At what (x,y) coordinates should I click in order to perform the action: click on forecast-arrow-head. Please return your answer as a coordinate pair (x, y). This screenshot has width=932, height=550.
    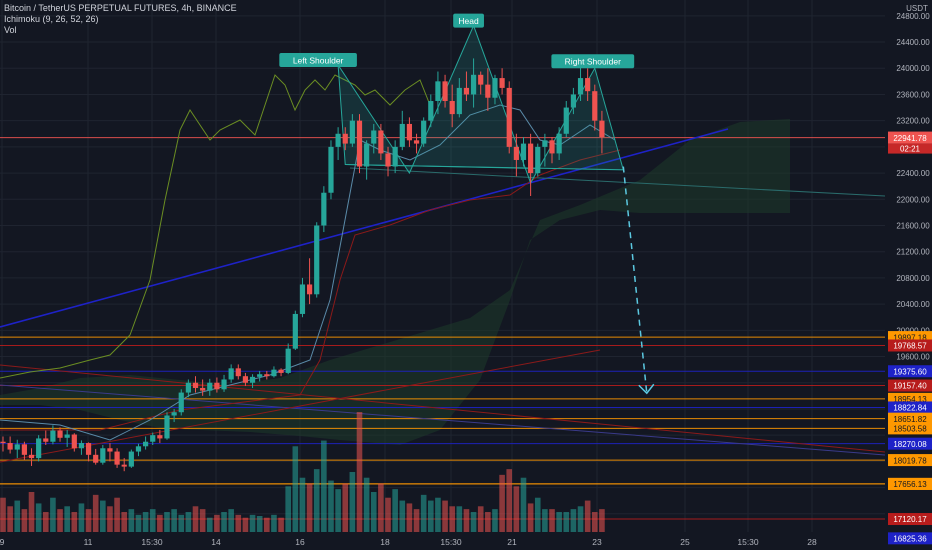
    Looking at the image, I should click on (646, 389).